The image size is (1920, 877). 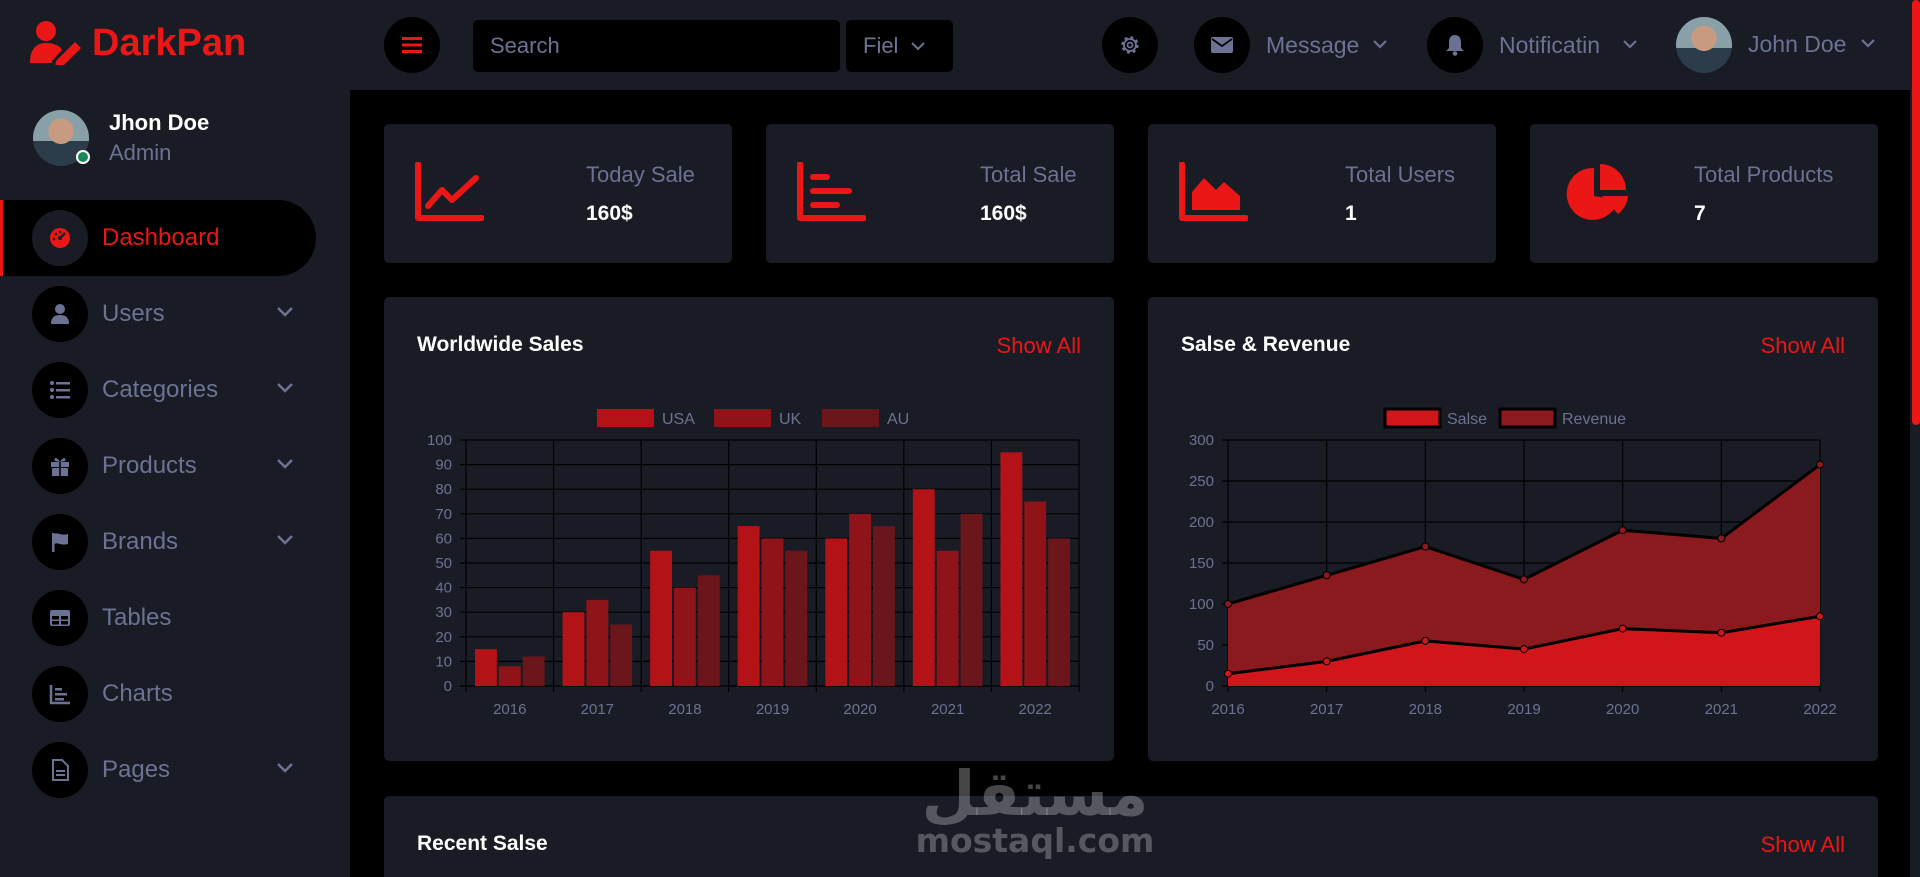 What do you see at coordinates (1797, 44) in the screenshot?
I see `user-name-label: John Doe` at bounding box center [1797, 44].